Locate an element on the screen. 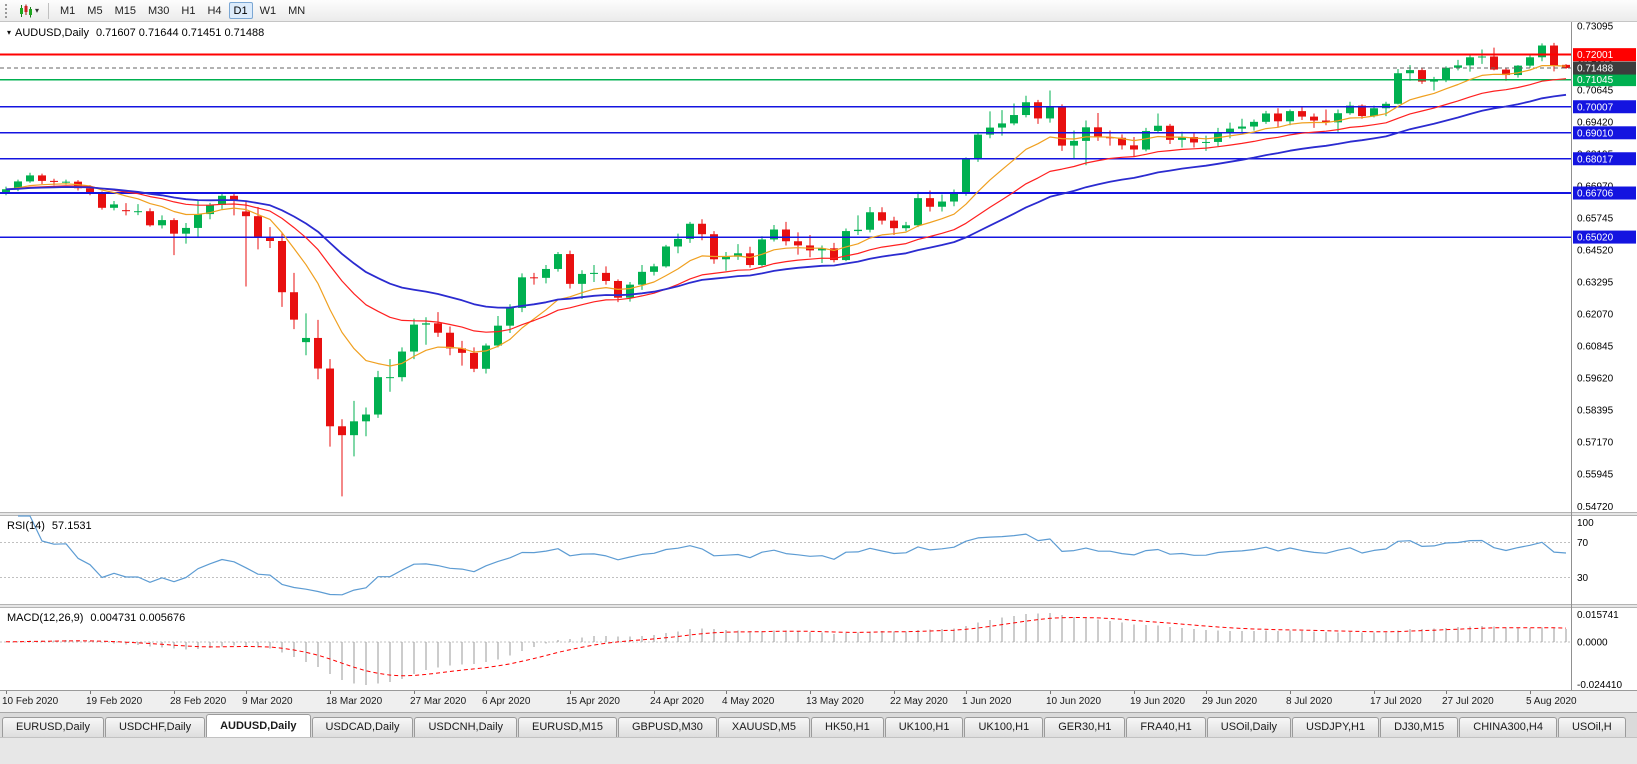 The height and width of the screenshot is (764, 1637). timeframe-button-w1: W1 is located at coordinates (268, 11).